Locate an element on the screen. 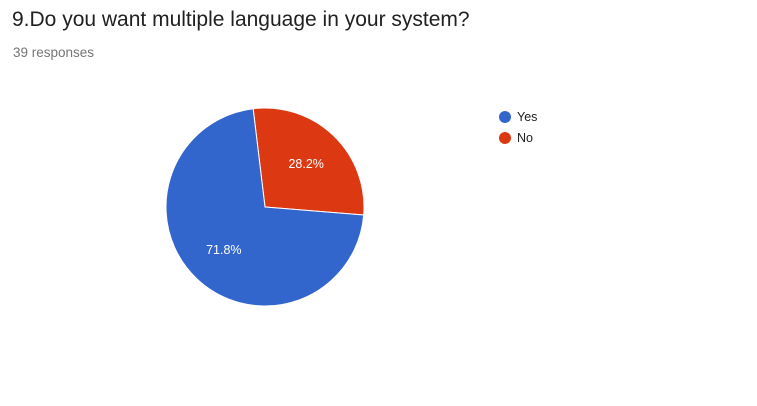 Image resolution: width=757 pixels, height=406 pixels. legend-item-yes: Yes is located at coordinates (518, 116).